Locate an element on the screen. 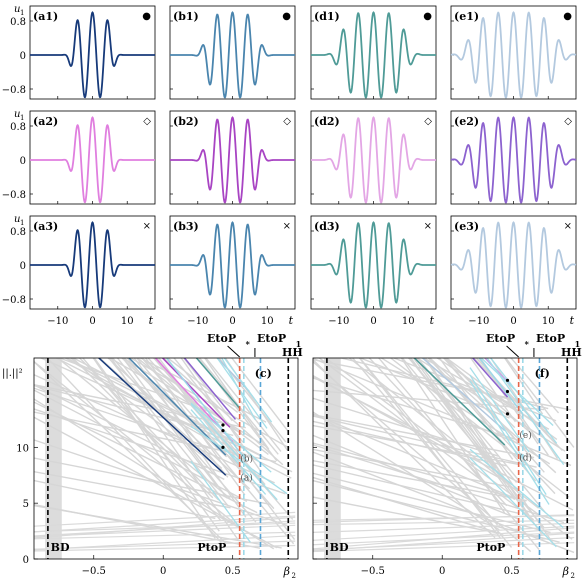  panel-label: (e1) is located at coordinates (466, 16).